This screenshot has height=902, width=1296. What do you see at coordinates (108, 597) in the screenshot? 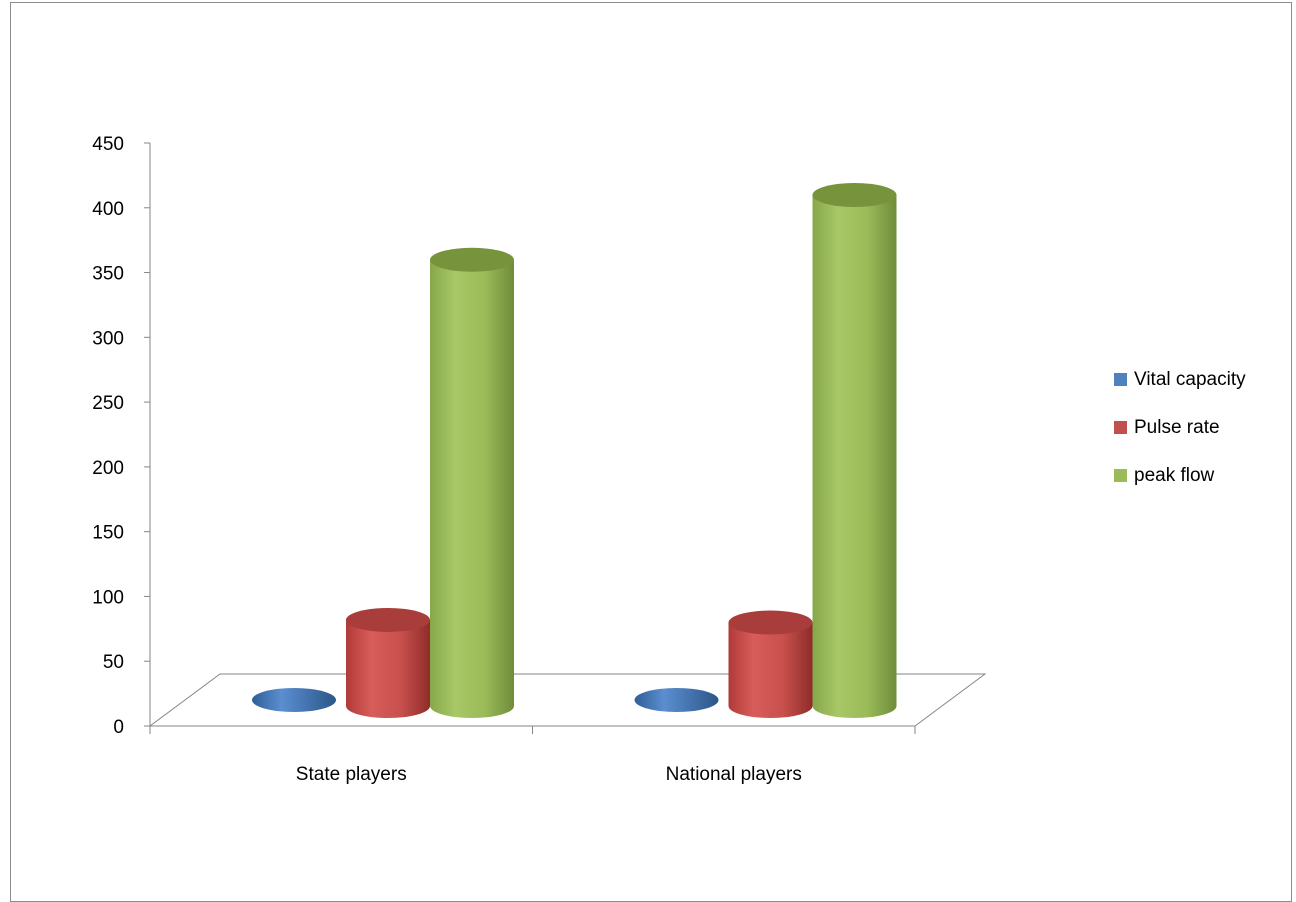
I see `y-tick-label: 100` at bounding box center [108, 597].